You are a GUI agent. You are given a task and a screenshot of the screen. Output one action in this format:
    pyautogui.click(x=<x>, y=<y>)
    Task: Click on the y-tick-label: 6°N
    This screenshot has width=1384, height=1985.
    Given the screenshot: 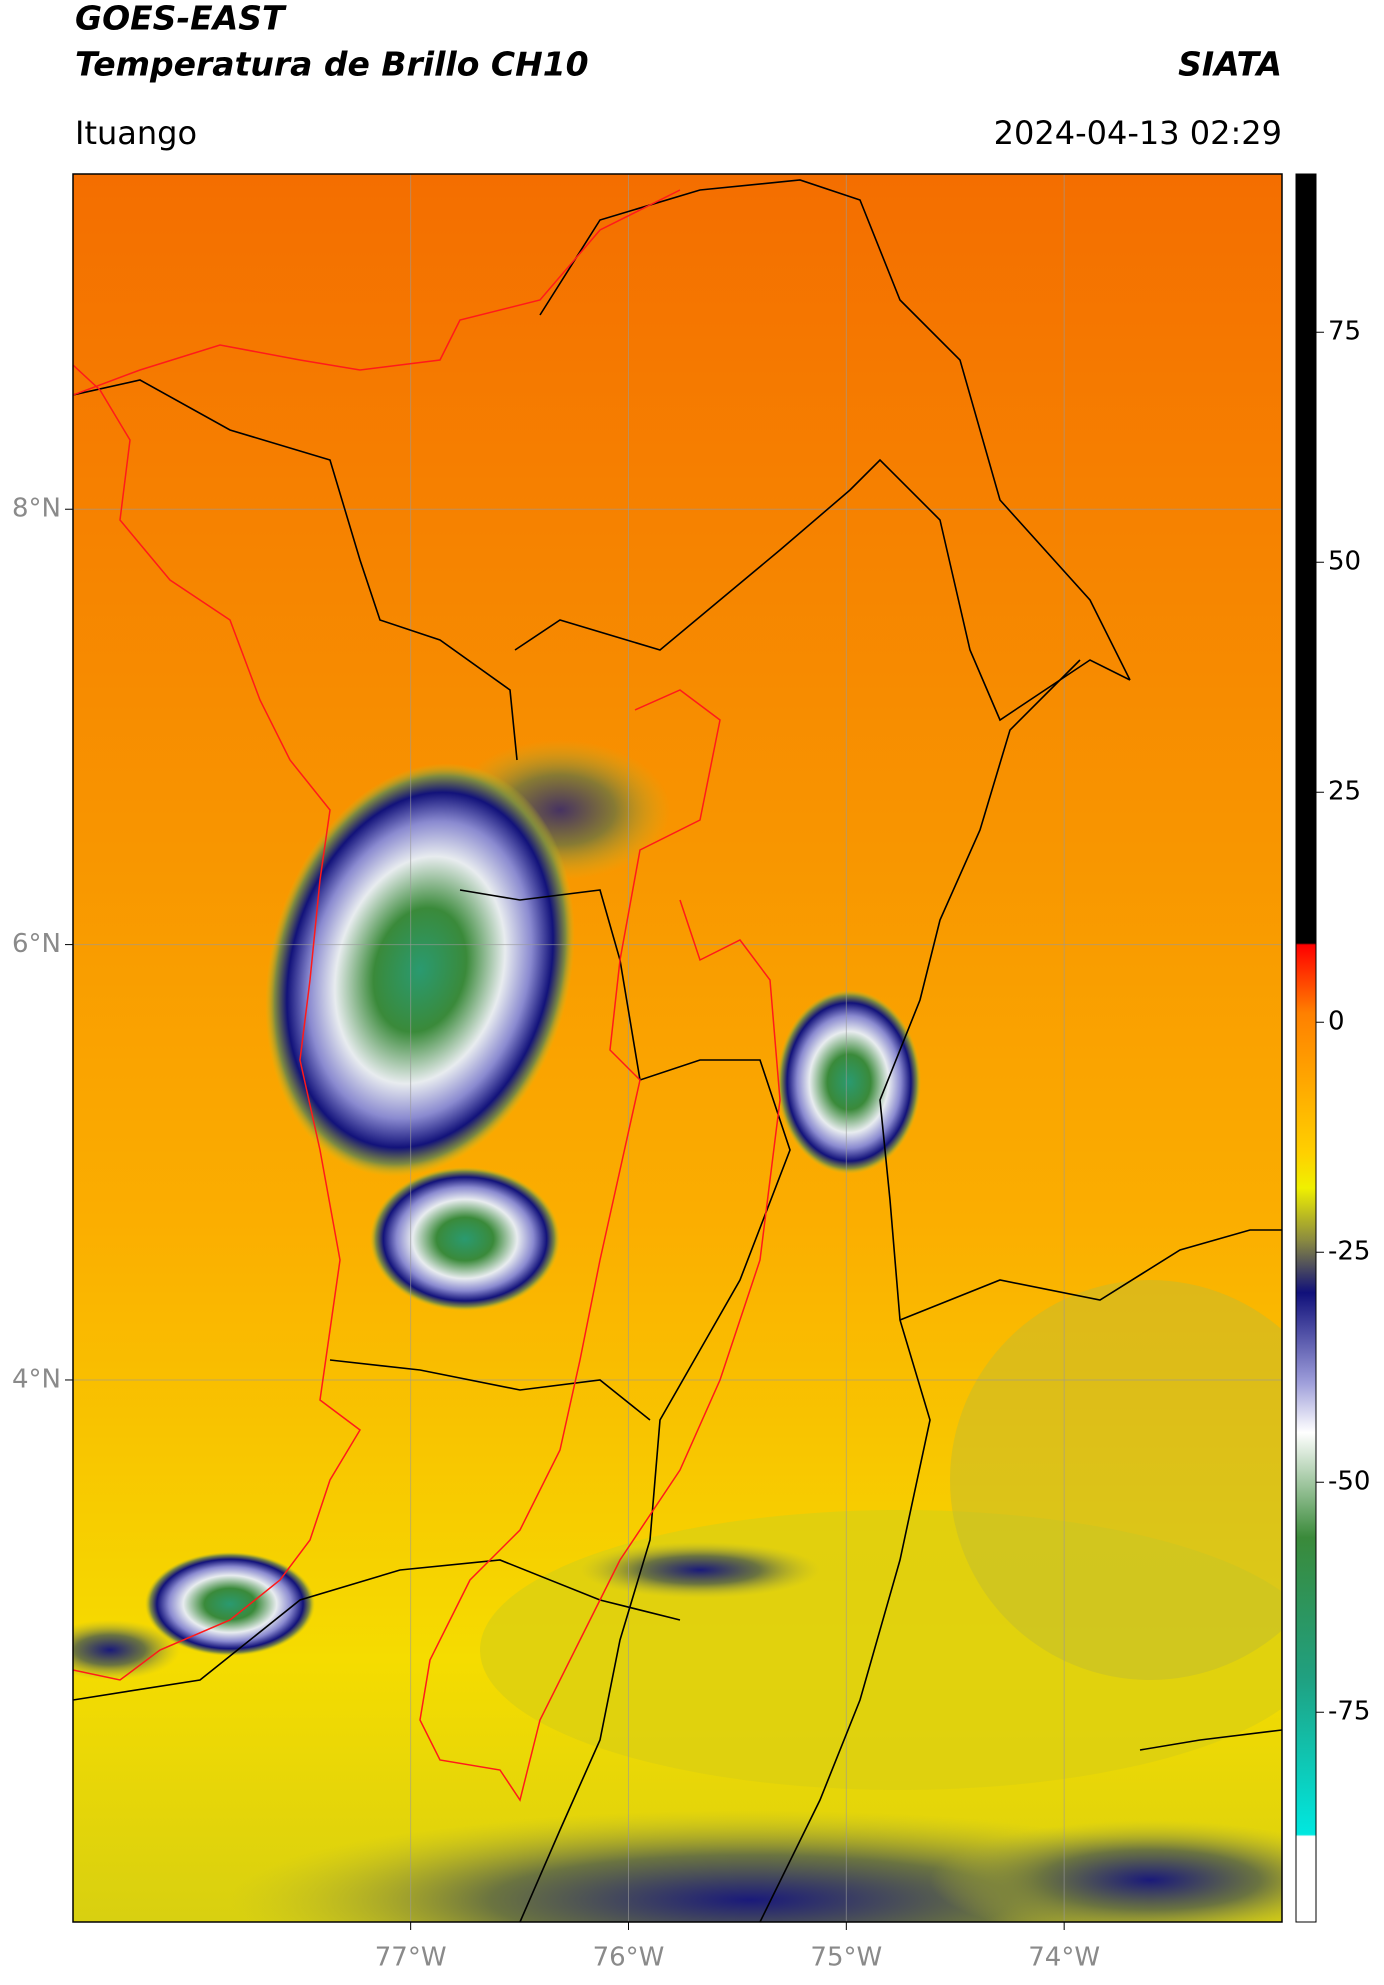 What is the action you would take?
    pyautogui.click(x=36, y=944)
    